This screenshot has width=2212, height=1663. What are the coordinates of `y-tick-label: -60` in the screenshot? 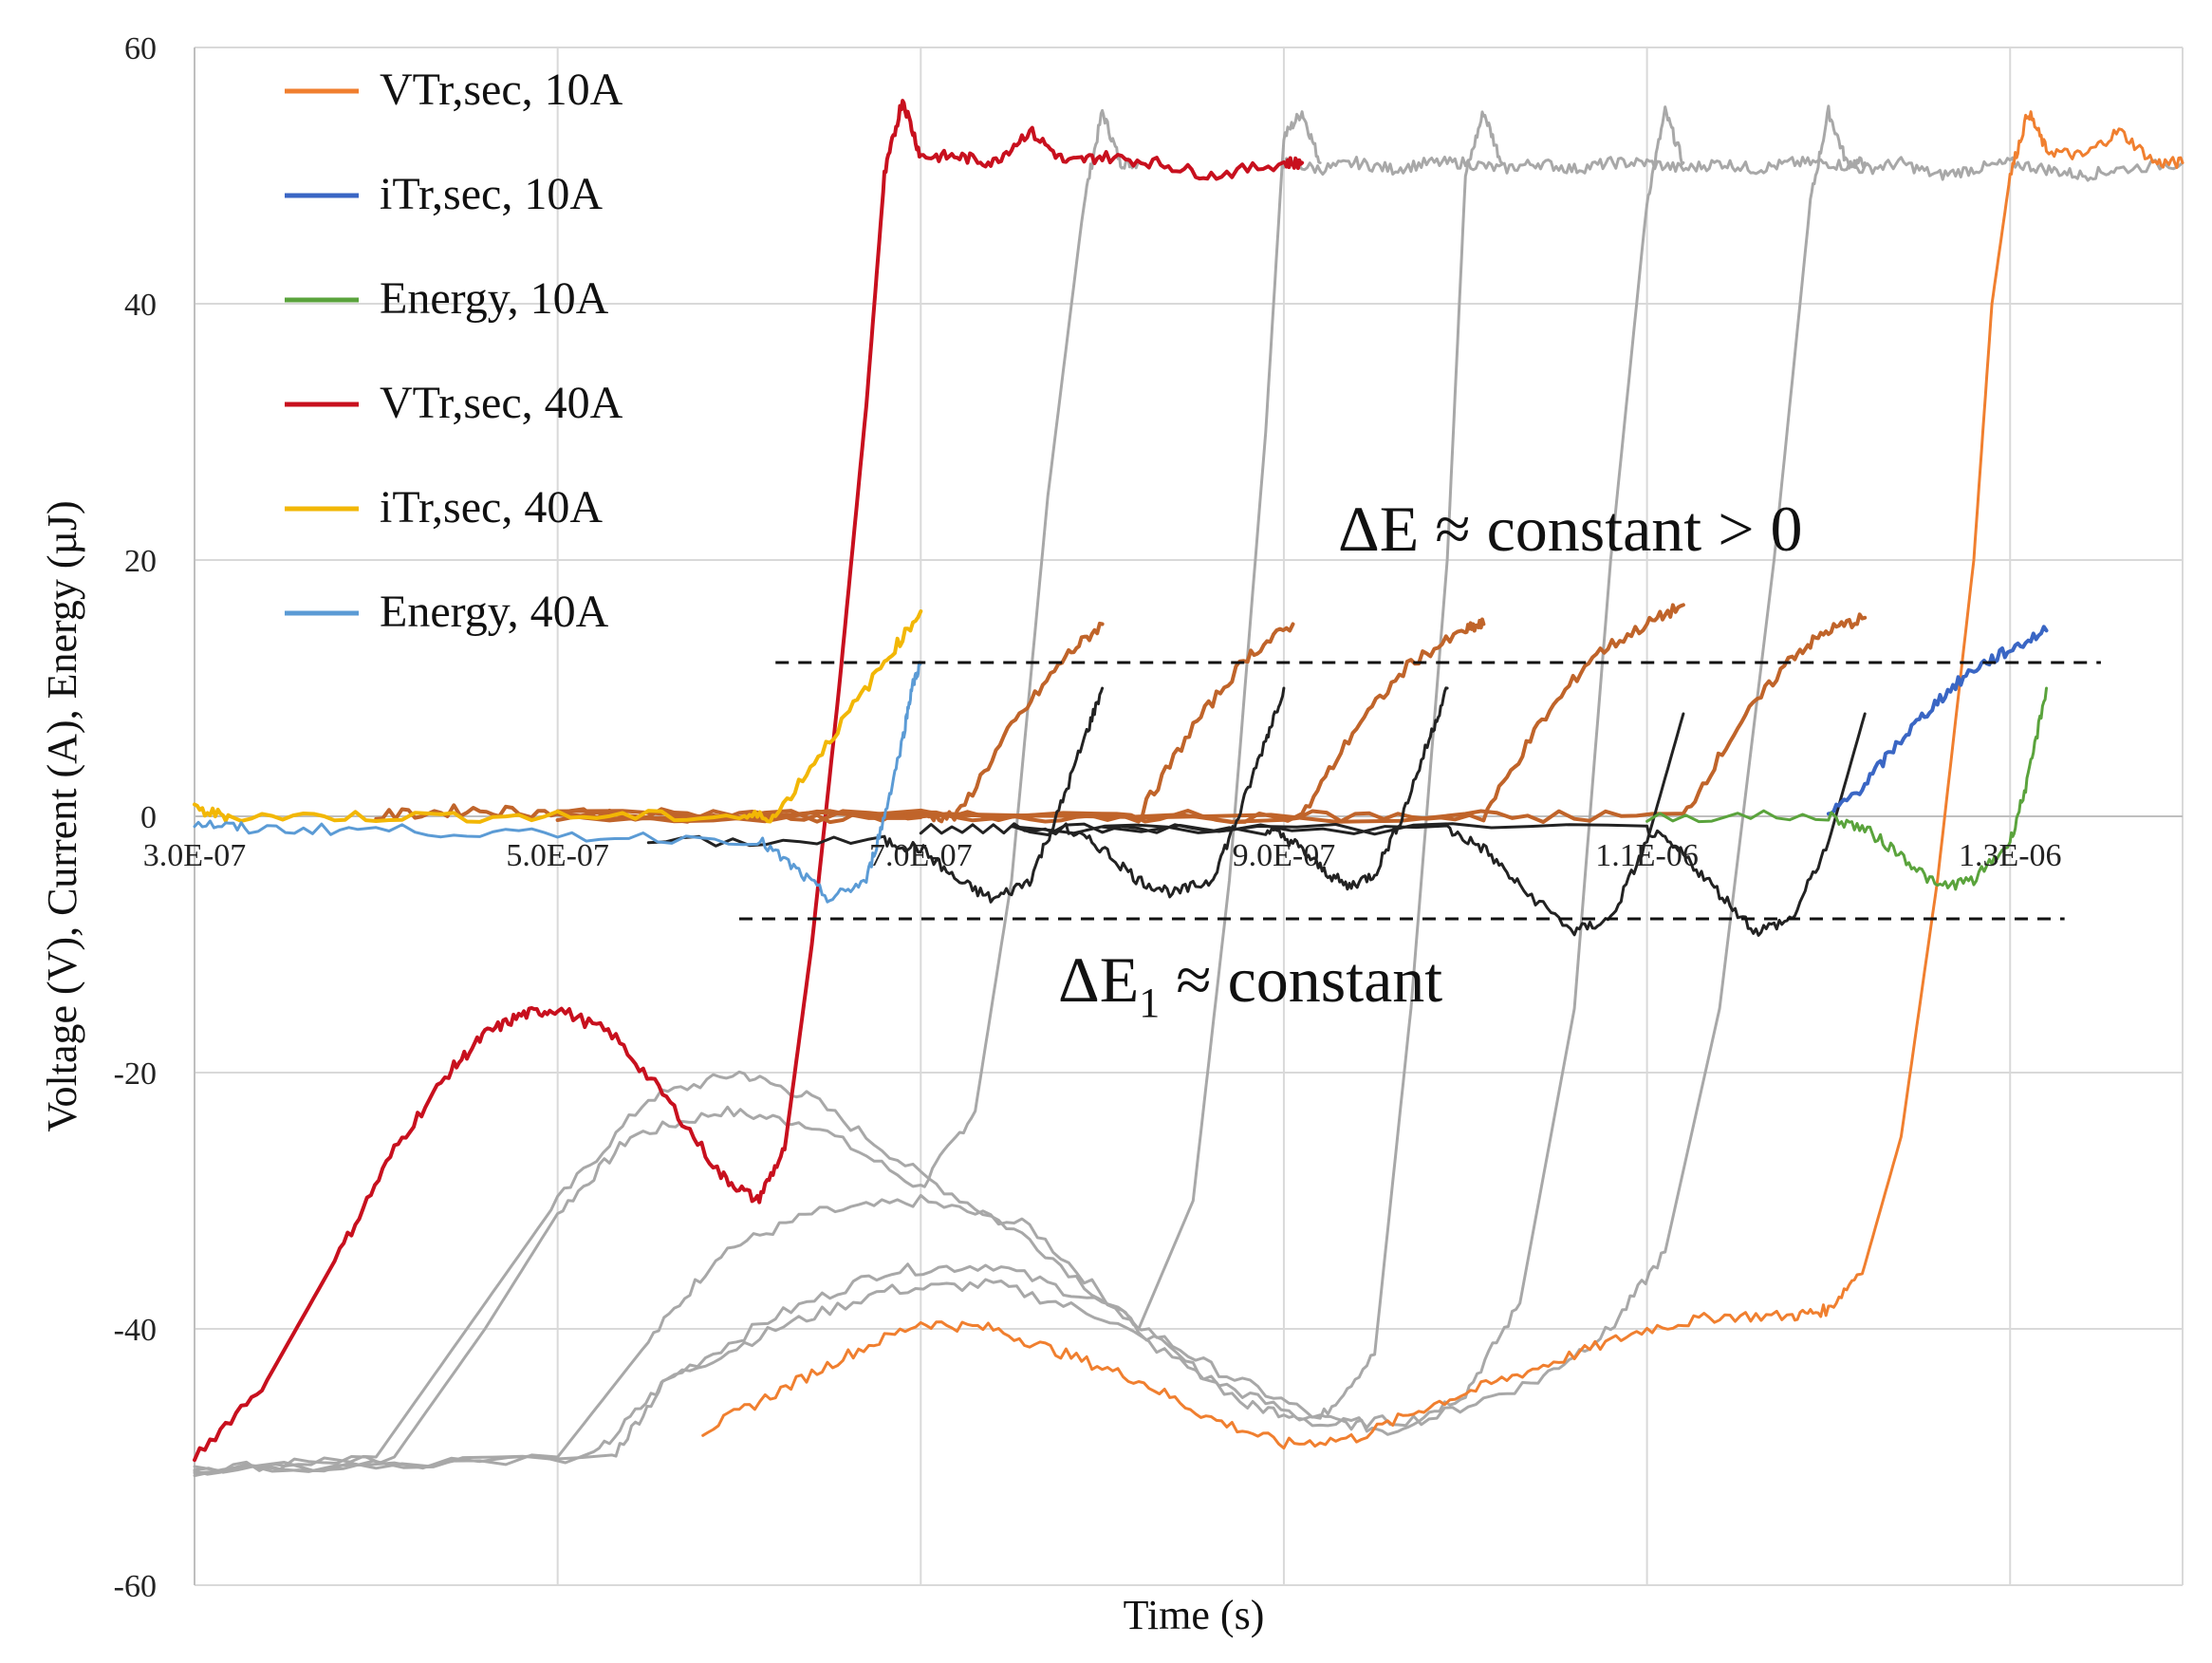 It's located at (136, 1587).